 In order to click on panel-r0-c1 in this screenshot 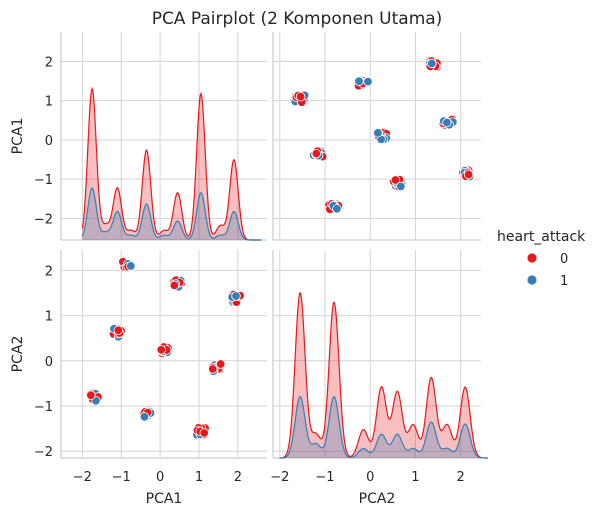, I will do `click(376, 136)`.